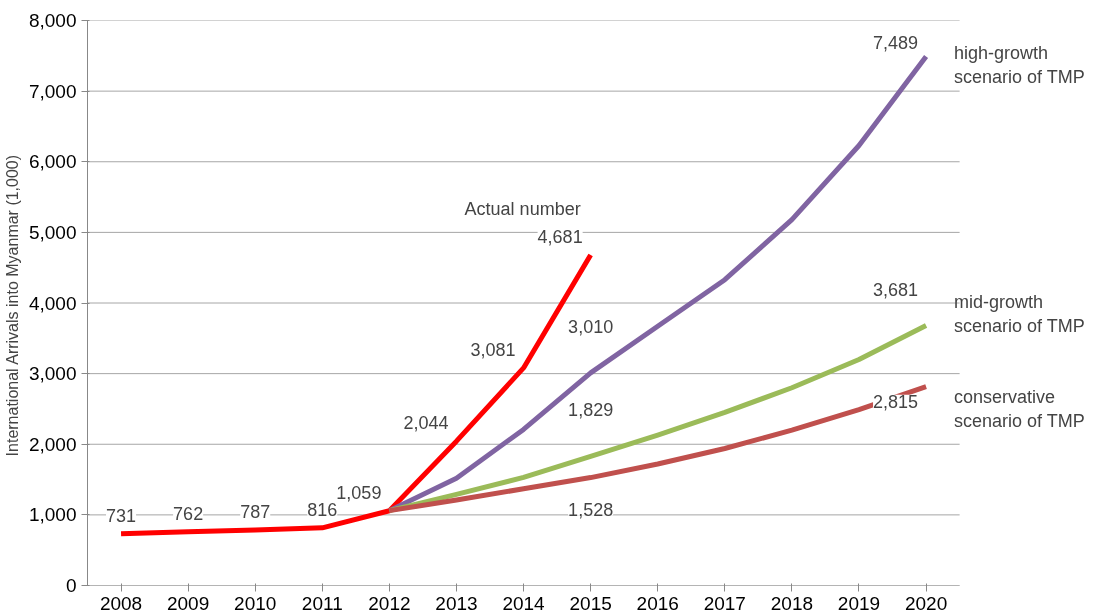  What do you see at coordinates (896, 42) in the screenshot?
I see `data-label: 7,489` at bounding box center [896, 42].